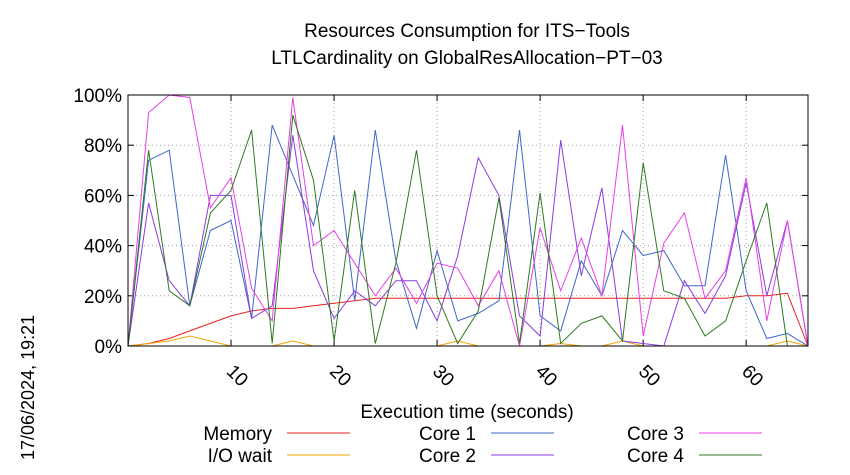 The height and width of the screenshot is (475, 850). Describe the element at coordinates (655, 434) in the screenshot. I see `legend-label-core-3: Core 3` at that location.